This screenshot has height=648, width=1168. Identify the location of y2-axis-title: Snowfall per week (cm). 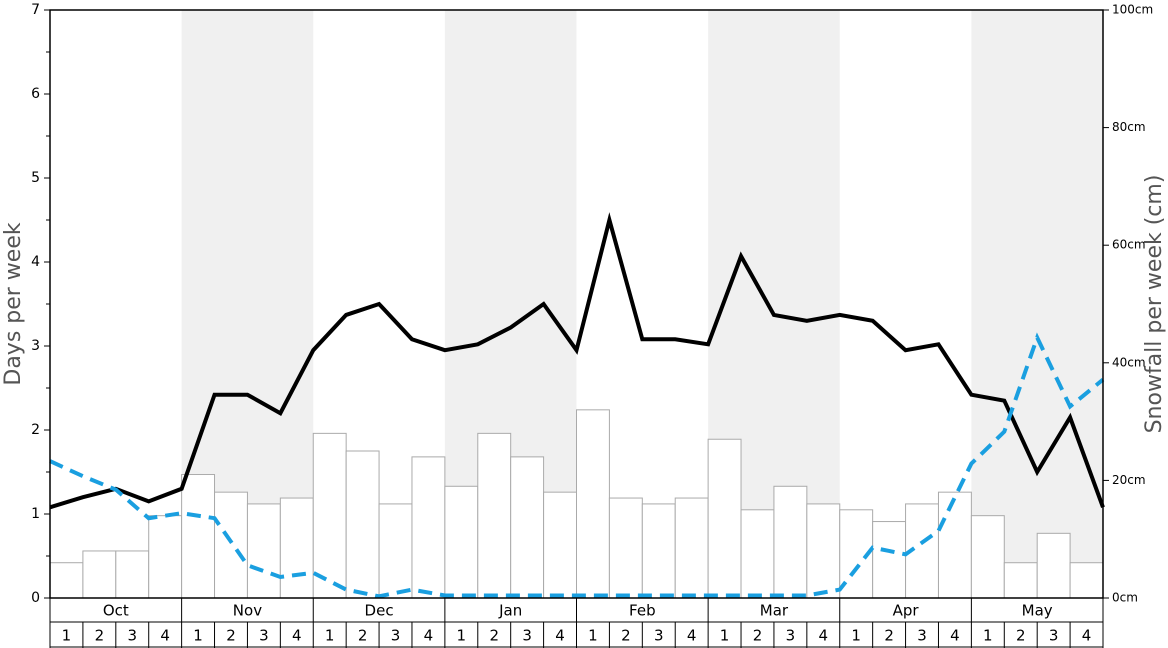
(1154, 304).